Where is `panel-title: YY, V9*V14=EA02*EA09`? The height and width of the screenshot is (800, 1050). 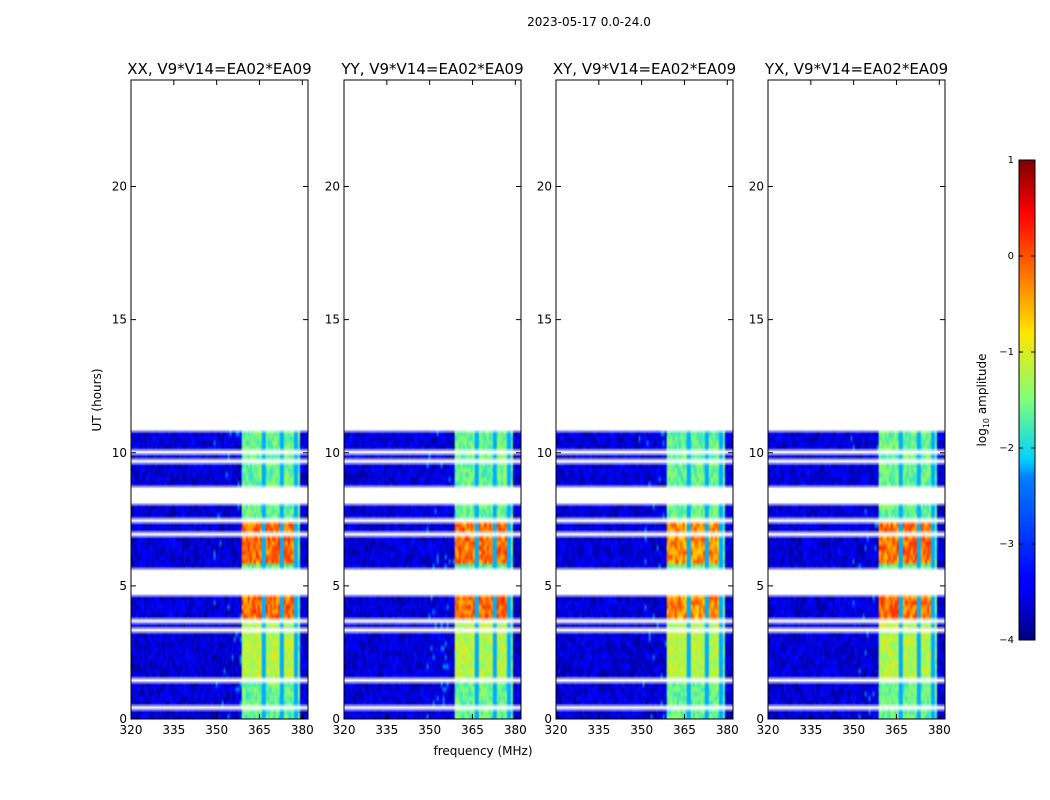
panel-title: YY, V9*V14=EA02*EA09 is located at coordinates (431, 69).